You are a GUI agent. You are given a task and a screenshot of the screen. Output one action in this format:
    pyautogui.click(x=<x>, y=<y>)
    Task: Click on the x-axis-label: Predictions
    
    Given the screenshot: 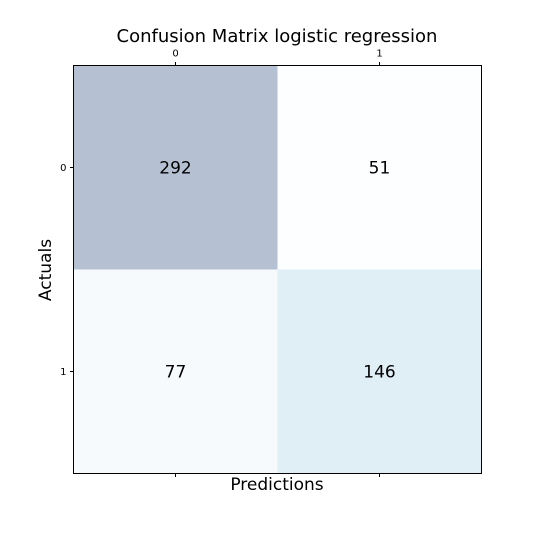 What is the action you would take?
    pyautogui.click(x=276, y=485)
    